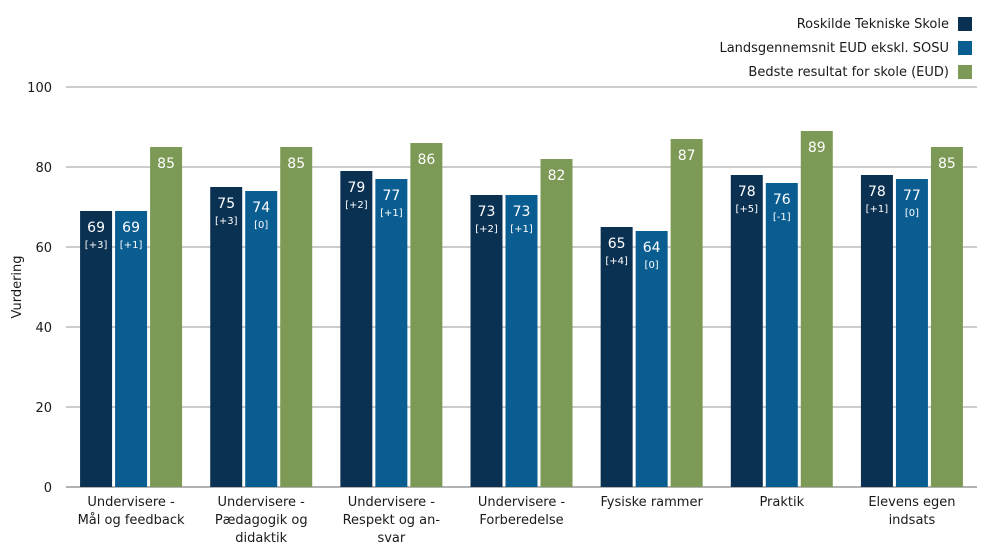 The image size is (987, 550). Describe the element at coordinates (131, 520) in the screenshot. I see `x-tick-label: Mål og feedback` at that location.